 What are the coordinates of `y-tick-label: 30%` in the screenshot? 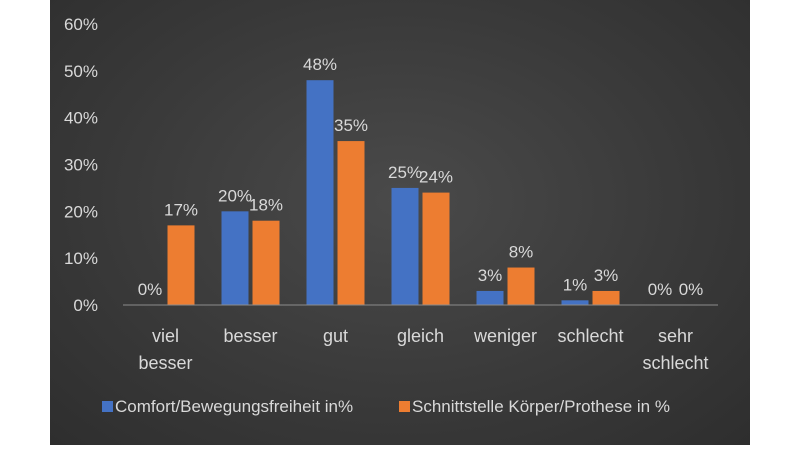 It's located at (81, 165).